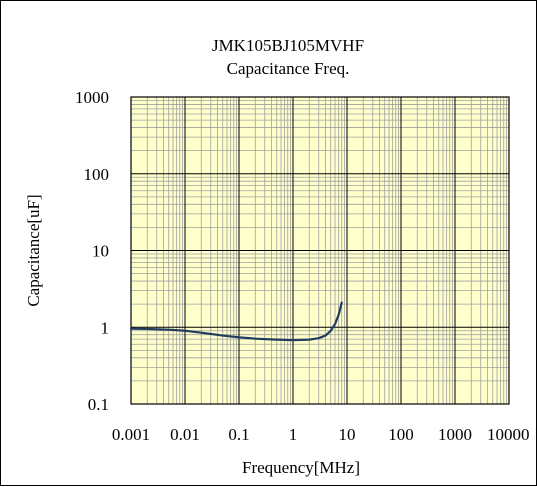 The height and width of the screenshot is (487, 537). What do you see at coordinates (301, 467) in the screenshot?
I see `x-axis-label: Frequency[MHz]` at bounding box center [301, 467].